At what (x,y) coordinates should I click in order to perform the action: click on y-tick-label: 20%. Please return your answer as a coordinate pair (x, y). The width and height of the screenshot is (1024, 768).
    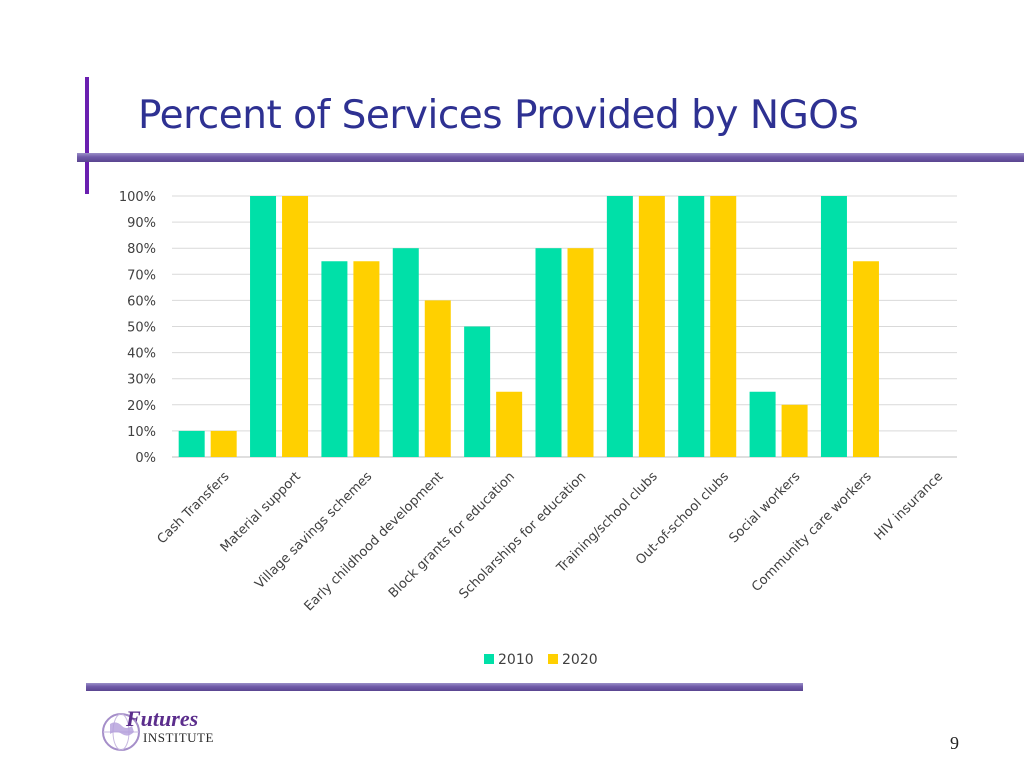
    Looking at the image, I should click on (141, 406).